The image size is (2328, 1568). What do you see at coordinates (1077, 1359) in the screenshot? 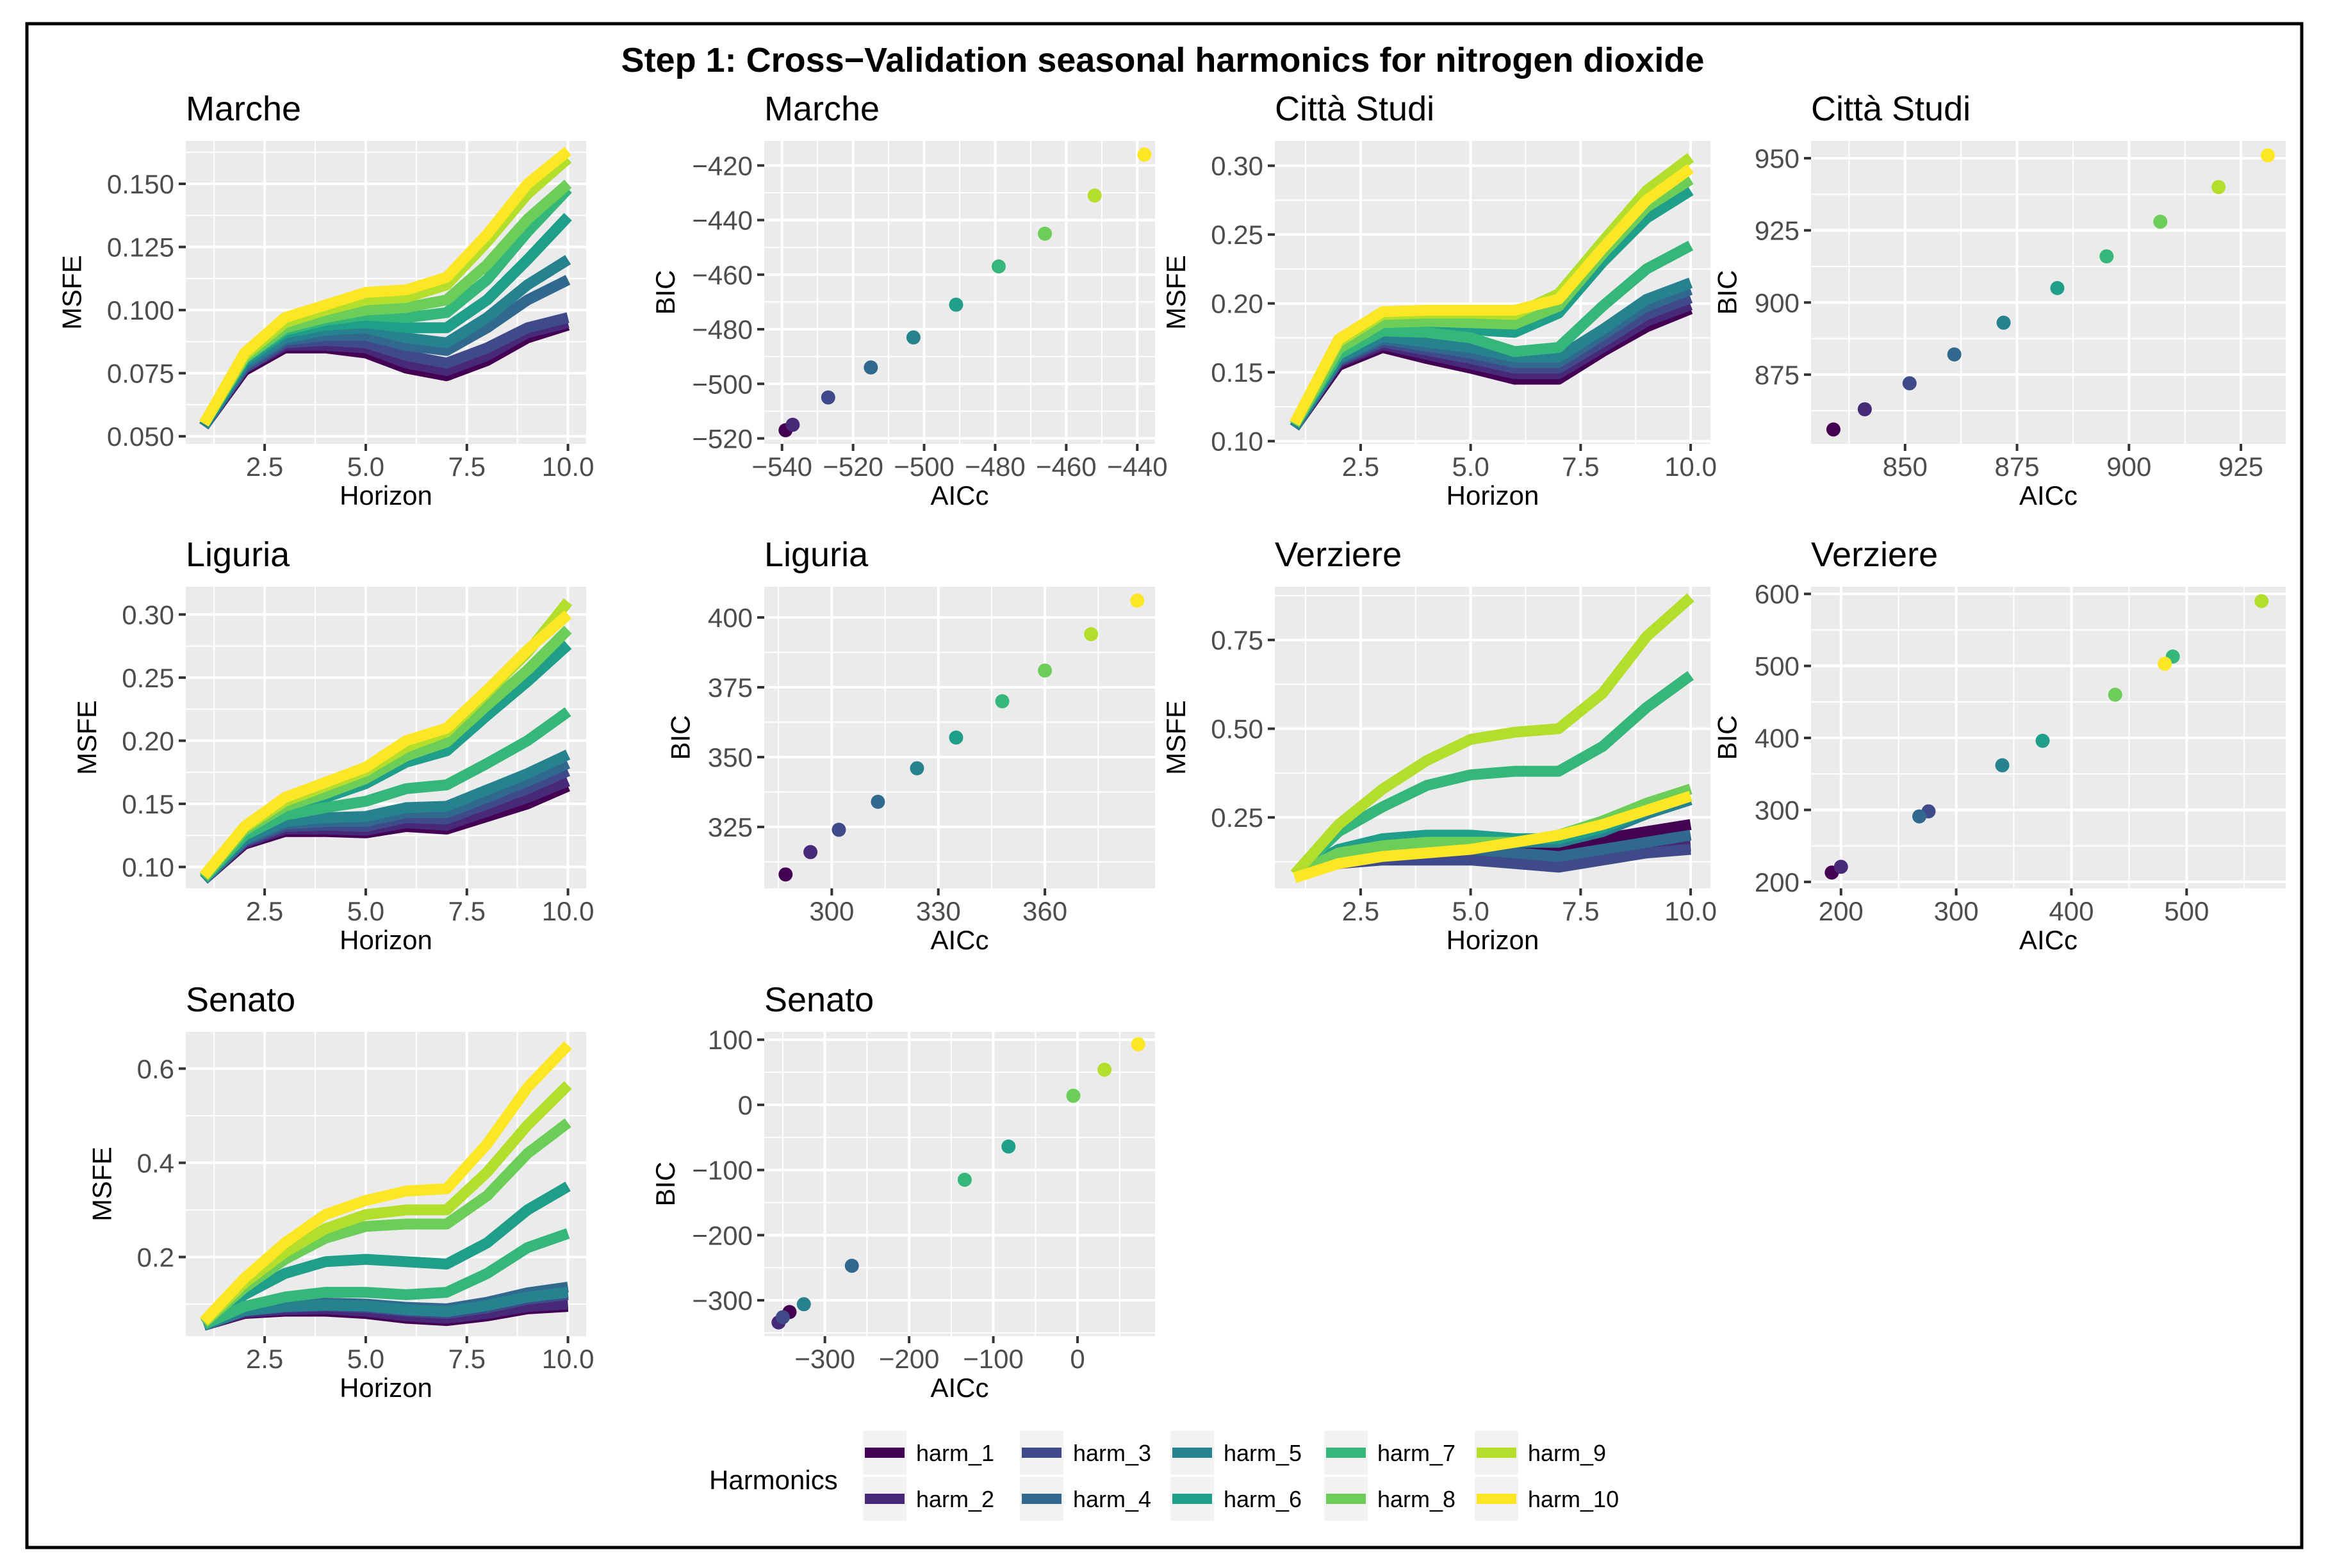
I see `x-tick-label: 0` at bounding box center [1077, 1359].